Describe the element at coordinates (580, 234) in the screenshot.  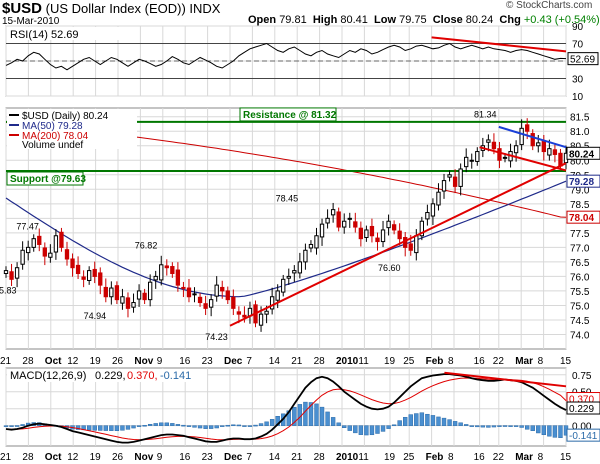
I see `price-tick-label: 77.5` at that location.